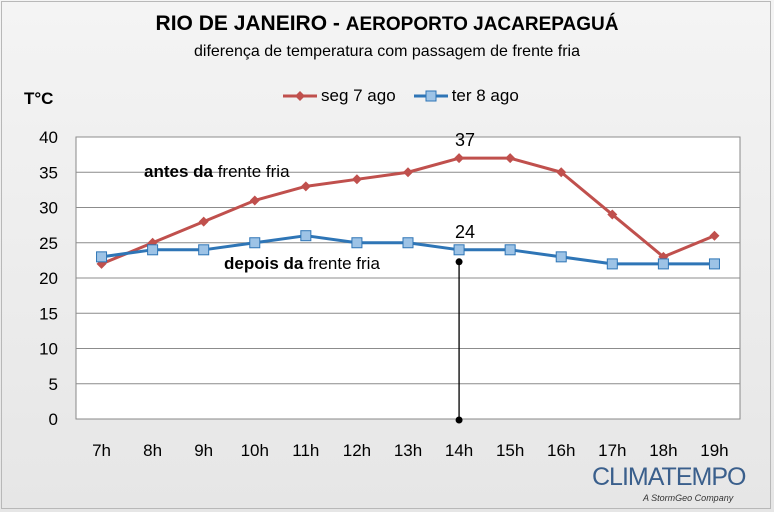 This screenshot has width=774, height=512. What do you see at coordinates (612, 450) in the screenshot?
I see `x-tick-label: 17h` at bounding box center [612, 450].